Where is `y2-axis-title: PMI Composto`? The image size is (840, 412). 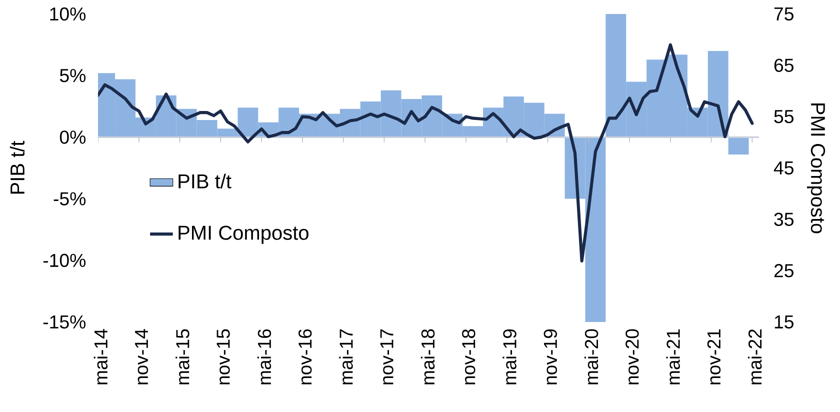
y2-axis-title: PMI Composto is located at coordinates (816, 169).